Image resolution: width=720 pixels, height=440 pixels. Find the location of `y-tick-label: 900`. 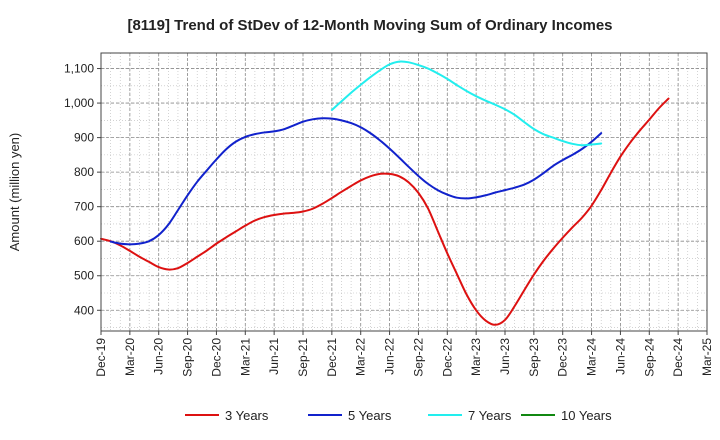

y-tick-label: 900 is located at coordinates (84, 138).